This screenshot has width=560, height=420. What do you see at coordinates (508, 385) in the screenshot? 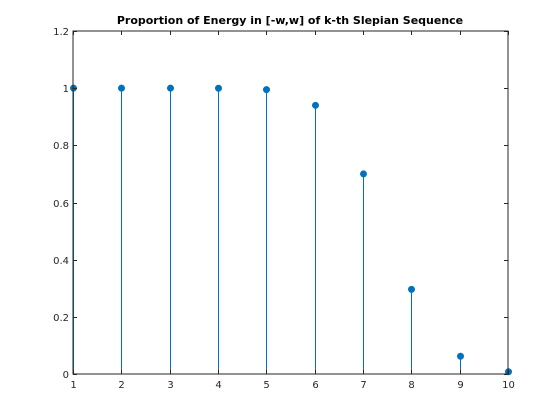
I see `x-tick-label: 10` at bounding box center [508, 385].